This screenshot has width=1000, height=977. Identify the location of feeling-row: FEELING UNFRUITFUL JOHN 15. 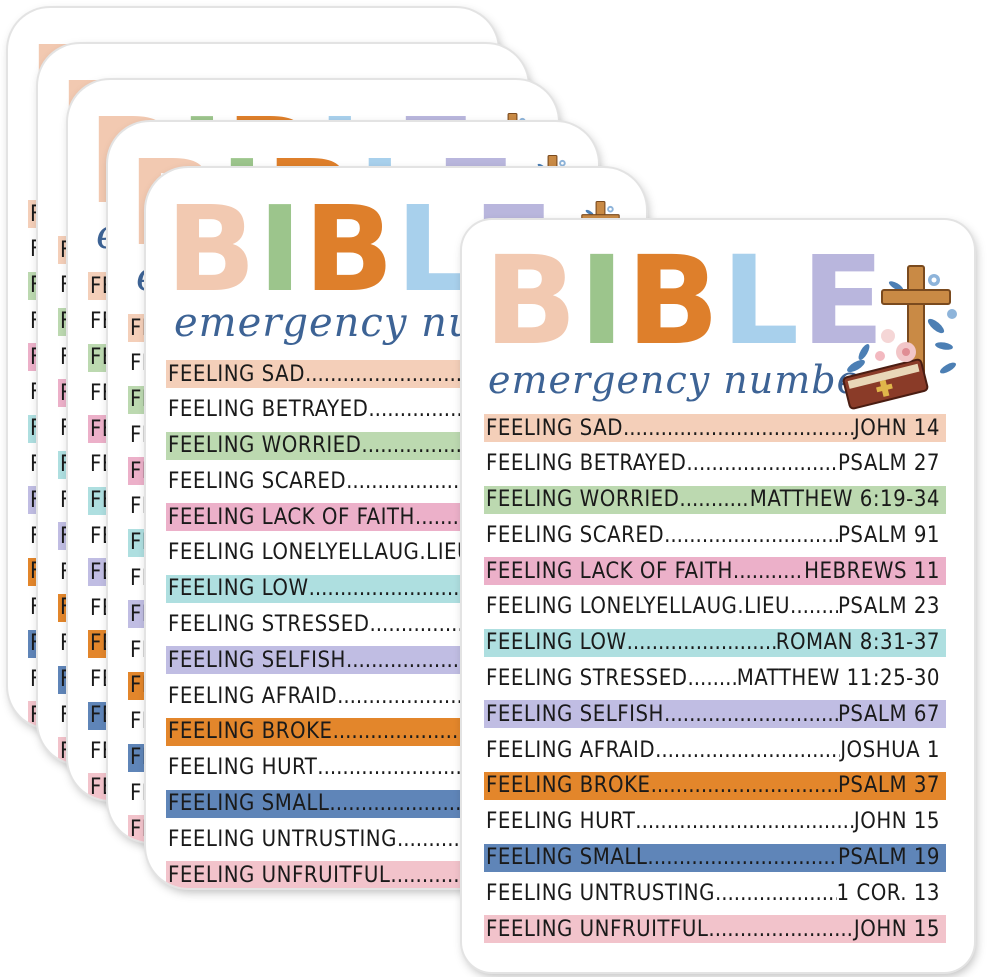
(715, 929).